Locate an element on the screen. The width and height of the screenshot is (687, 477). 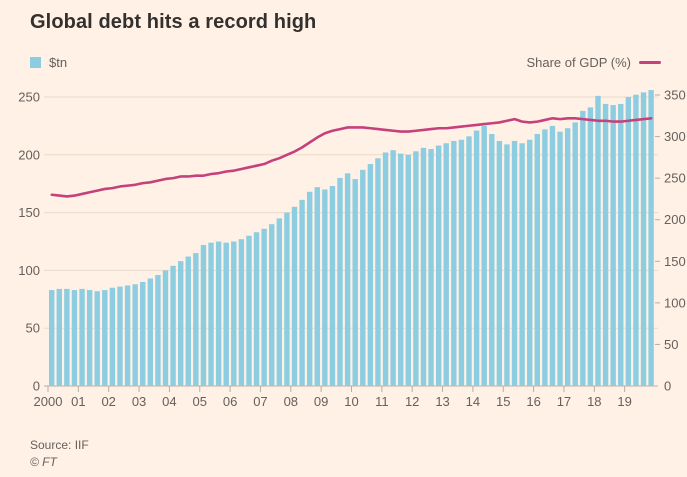
x-axis-year-label: 14 is located at coordinates (473, 401).